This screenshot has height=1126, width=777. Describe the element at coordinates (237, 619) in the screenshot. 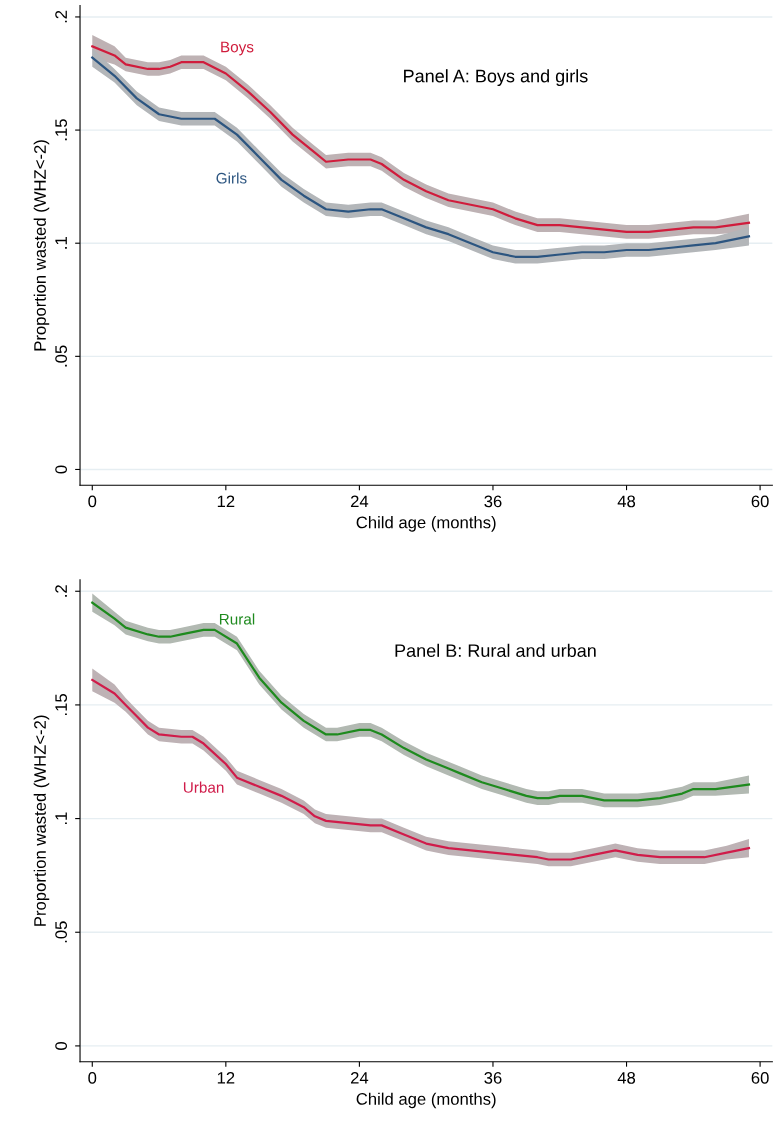

I see `series-label: Rural` at that location.